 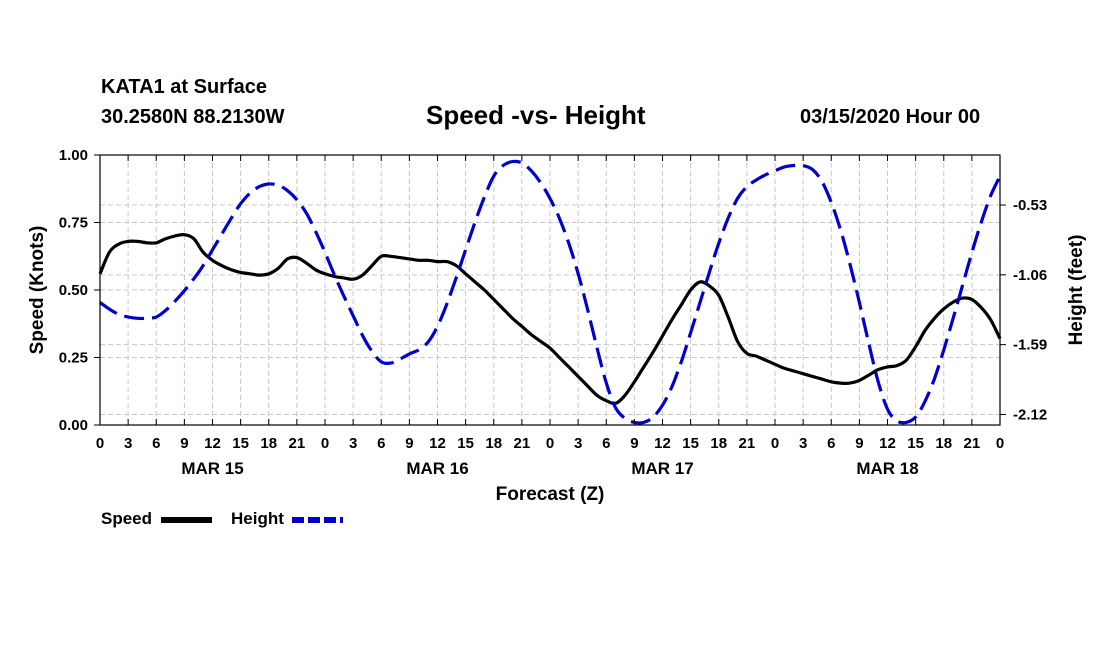 What do you see at coordinates (127, 518) in the screenshot?
I see `legend-speed-label: Speed` at bounding box center [127, 518].